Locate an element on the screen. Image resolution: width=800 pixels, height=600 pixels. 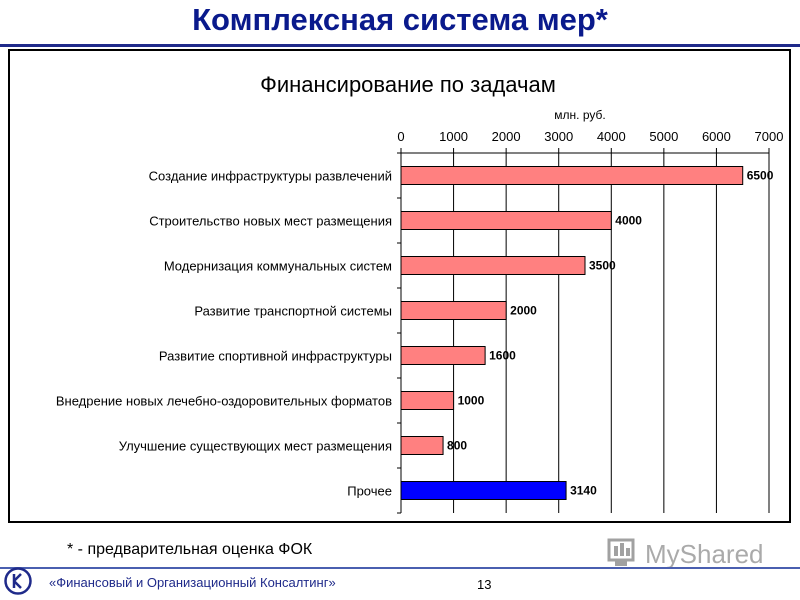
footer-divider is located at coordinates (400, 568).